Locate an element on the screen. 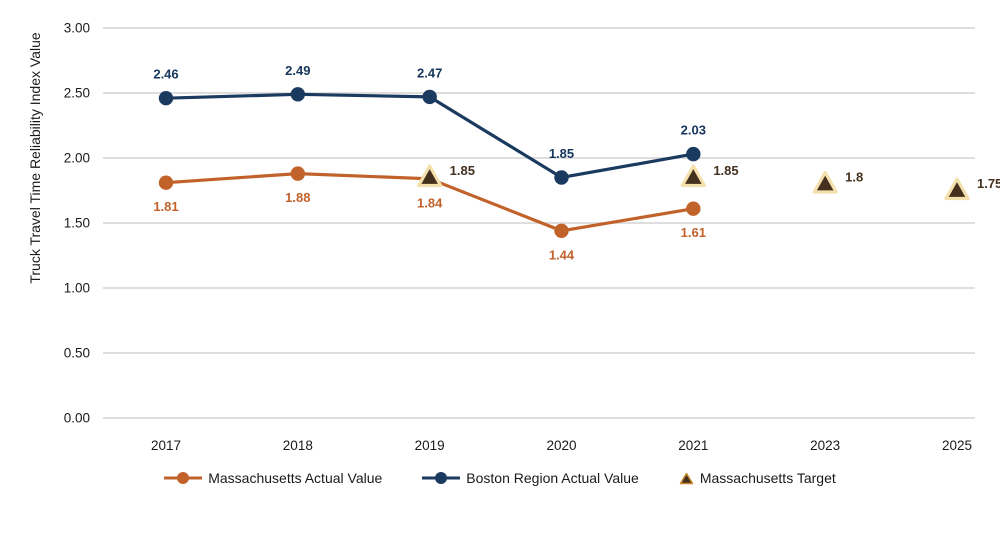 The width and height of the screenshot is (1000, 535). y-tick-label: 0.00 is located at coordinates (77, 418).